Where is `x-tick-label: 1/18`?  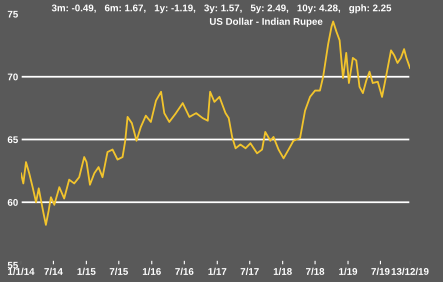 x-tick-label: 1/18 is located at coordinates (283, 272).